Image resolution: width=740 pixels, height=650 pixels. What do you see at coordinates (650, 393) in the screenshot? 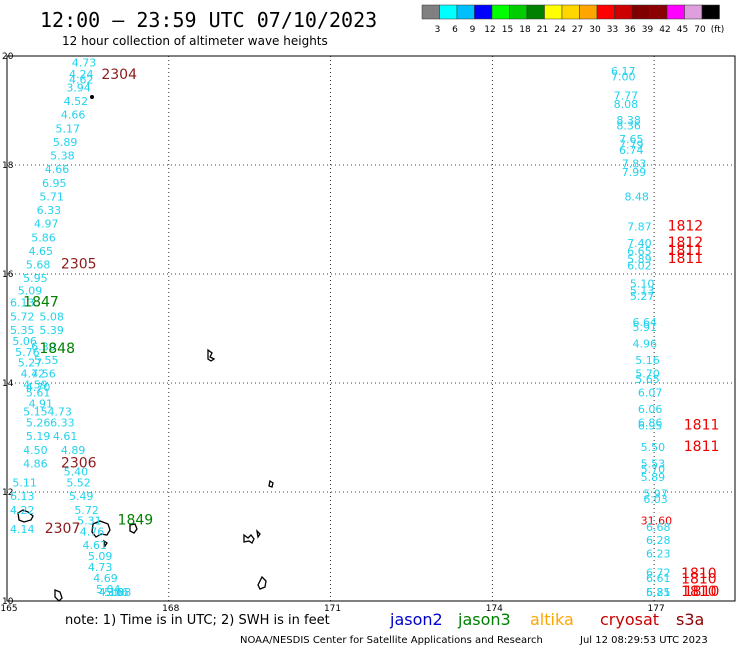
I see `swh-value: 6.07` at bounding box center [650, 393].